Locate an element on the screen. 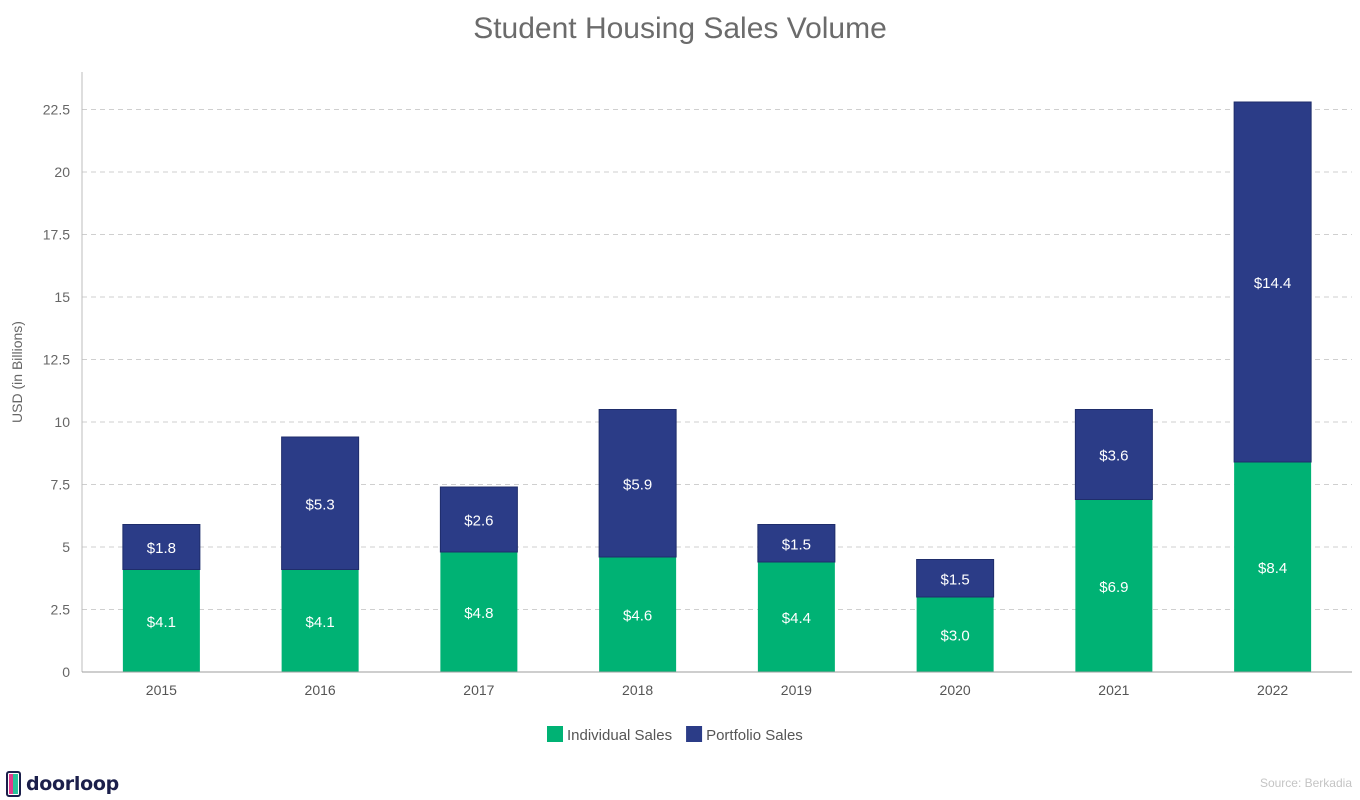 The image size is (1360, 800). legend-item-individual-sales: Individual Sales is located at coordinates (609, 735).